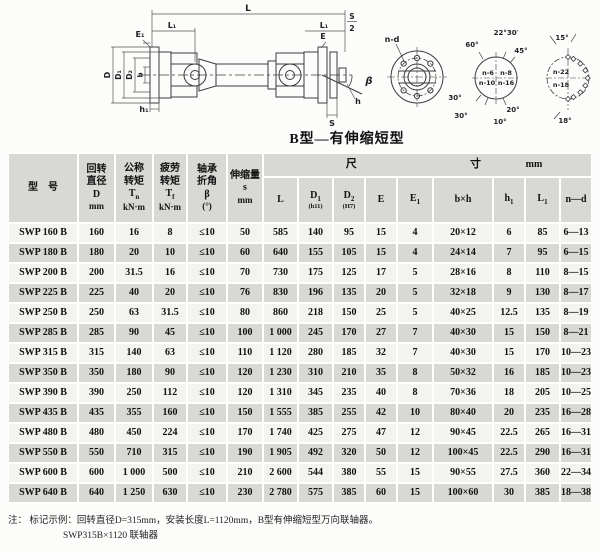 The width and height of the screenshot is (600, 553). Describe the element at coordinates (347, 139) in the screenshot. I see `drawing-caption: B型—有伸缩短型` at that location.